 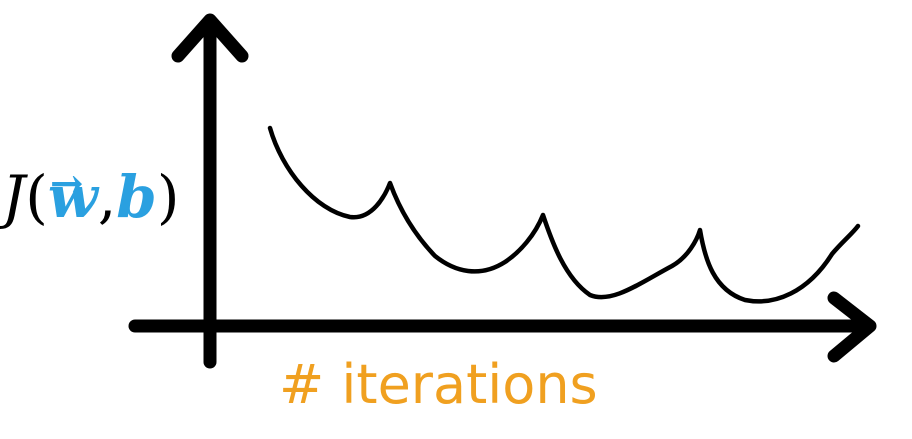 What do you see at coordinates (14, 197) in the screenshot?
I see `cost-function-symbol: J` at bounding box center [14, 197].